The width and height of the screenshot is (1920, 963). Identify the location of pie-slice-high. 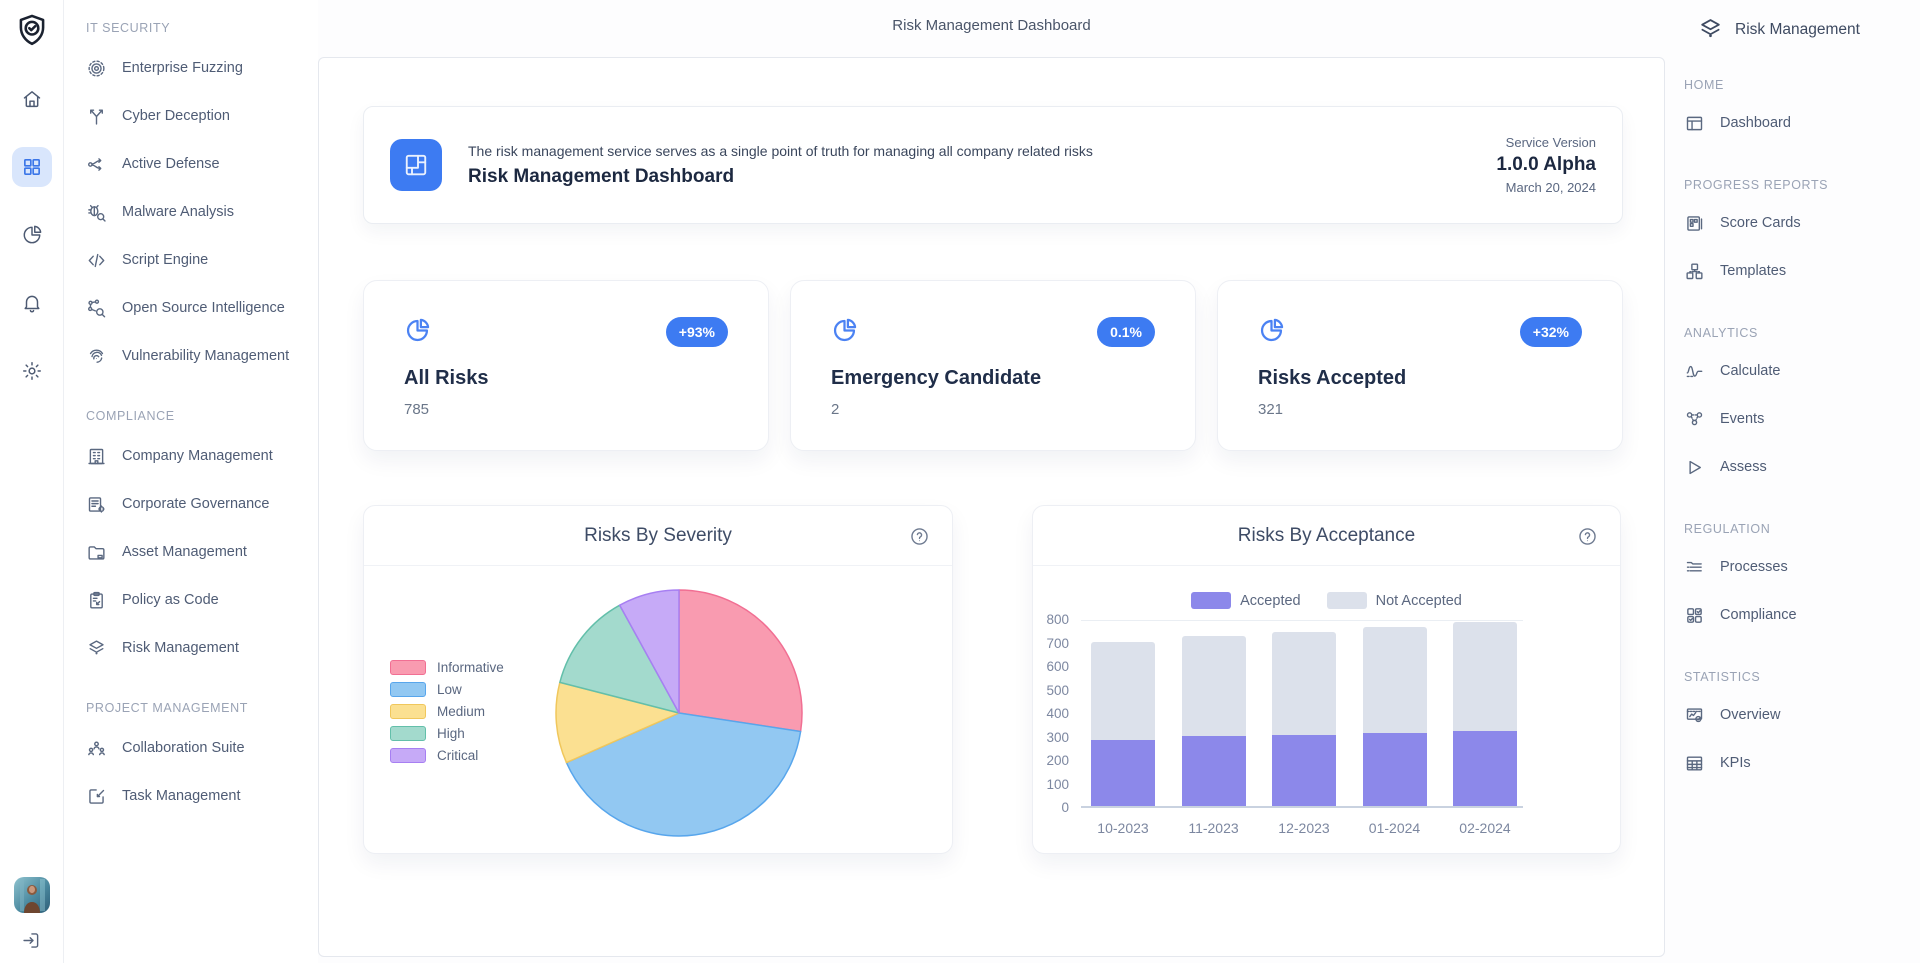
(619, 659).